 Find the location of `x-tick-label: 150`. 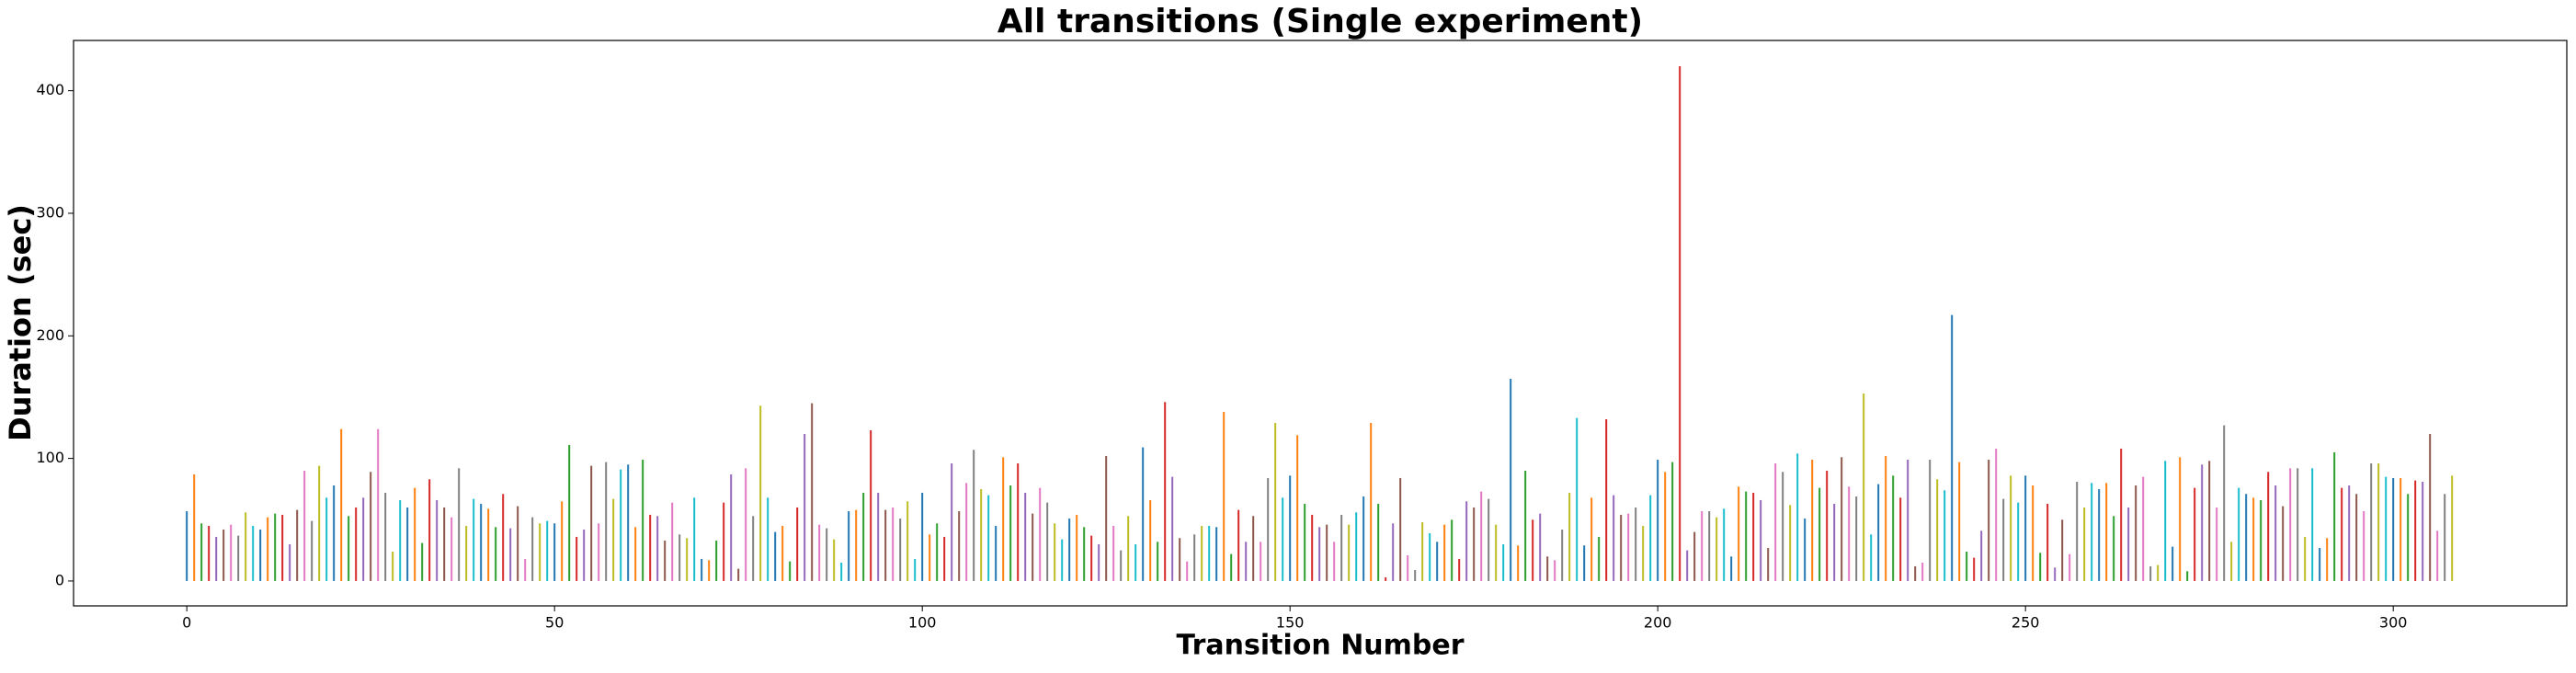

x-tick-label: 150 is located at coordinates (1290, 623).